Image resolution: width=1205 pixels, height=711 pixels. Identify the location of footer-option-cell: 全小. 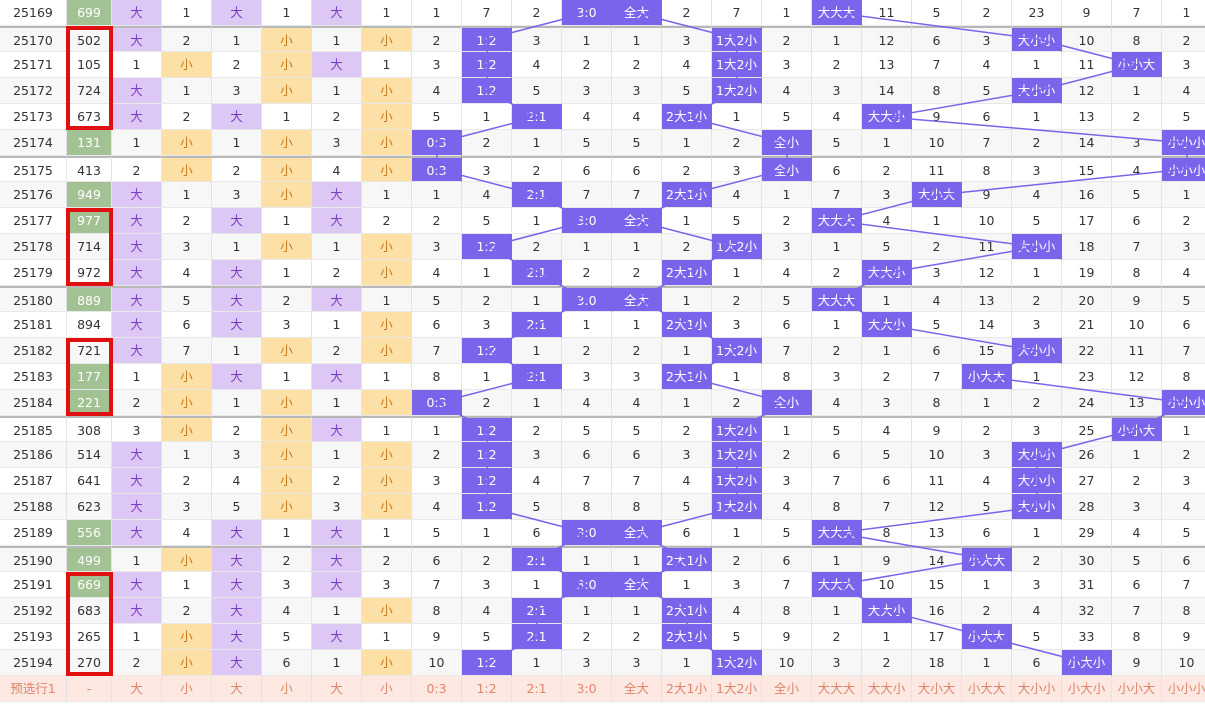
(787, 689).